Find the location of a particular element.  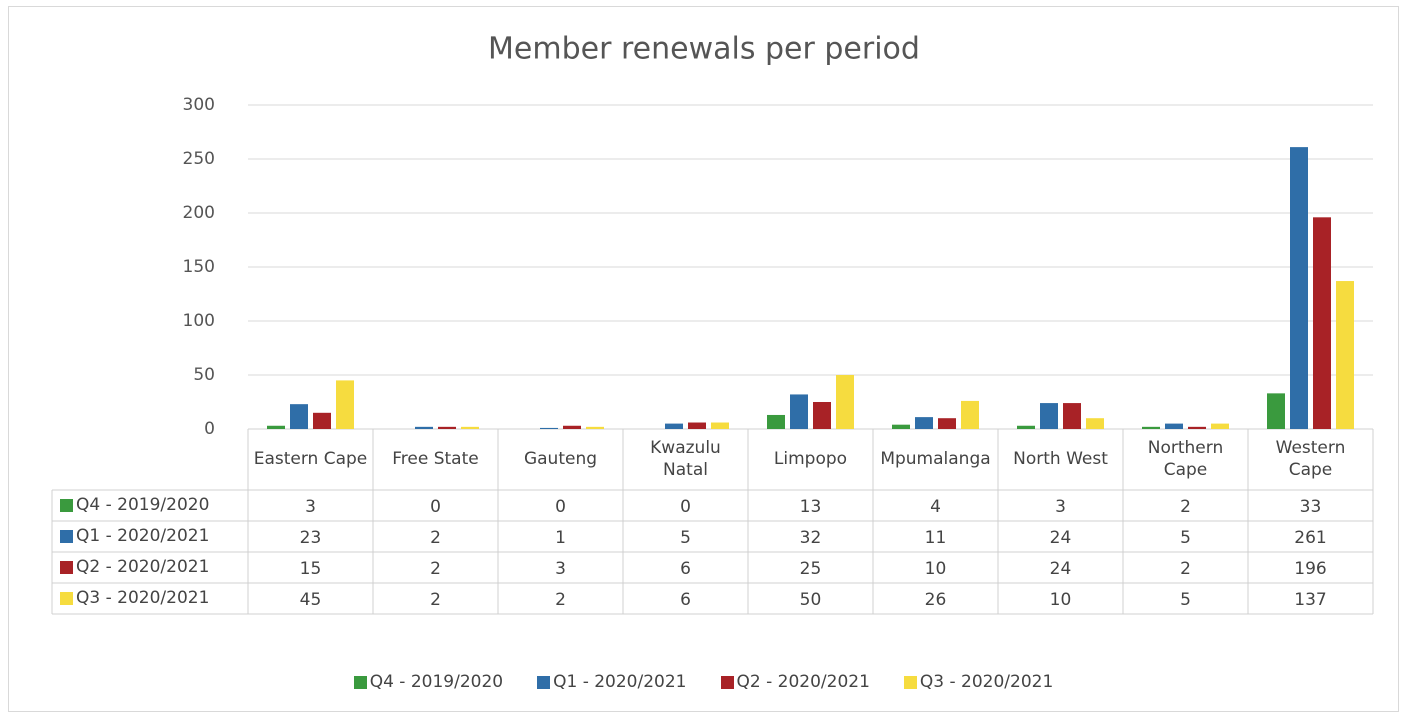

x-tick-label: Limpopo is located at coordinates (810, 458).